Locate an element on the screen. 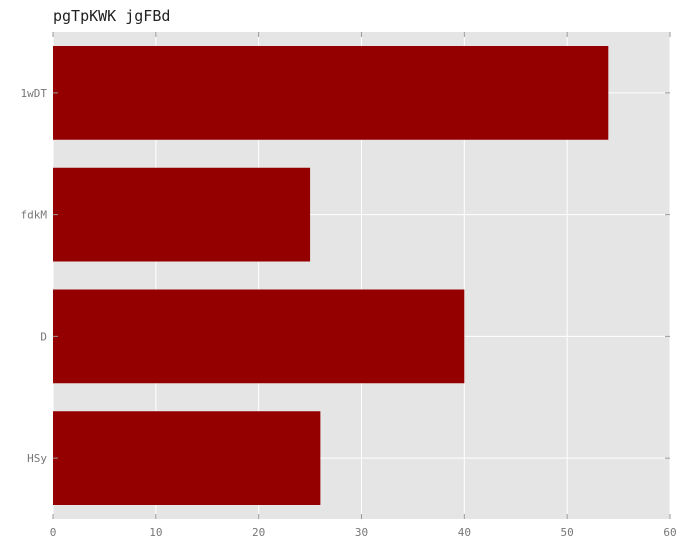 The image size is (690, 552). chart-title: pgTpKWK jgFBd is located at coordinates (111, 16).